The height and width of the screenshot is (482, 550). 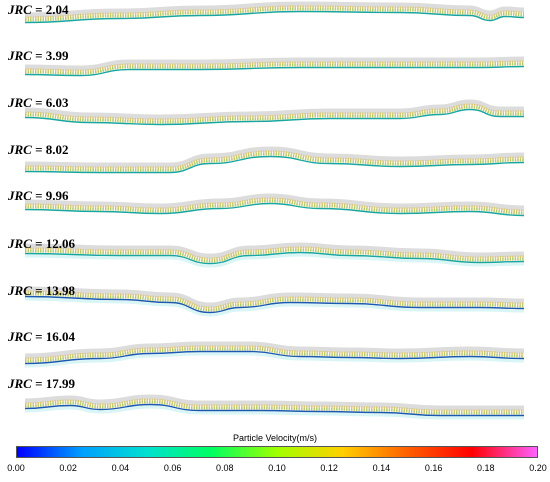 I want to click on jrc-value: = 8.02, so click(x=50, y=149).